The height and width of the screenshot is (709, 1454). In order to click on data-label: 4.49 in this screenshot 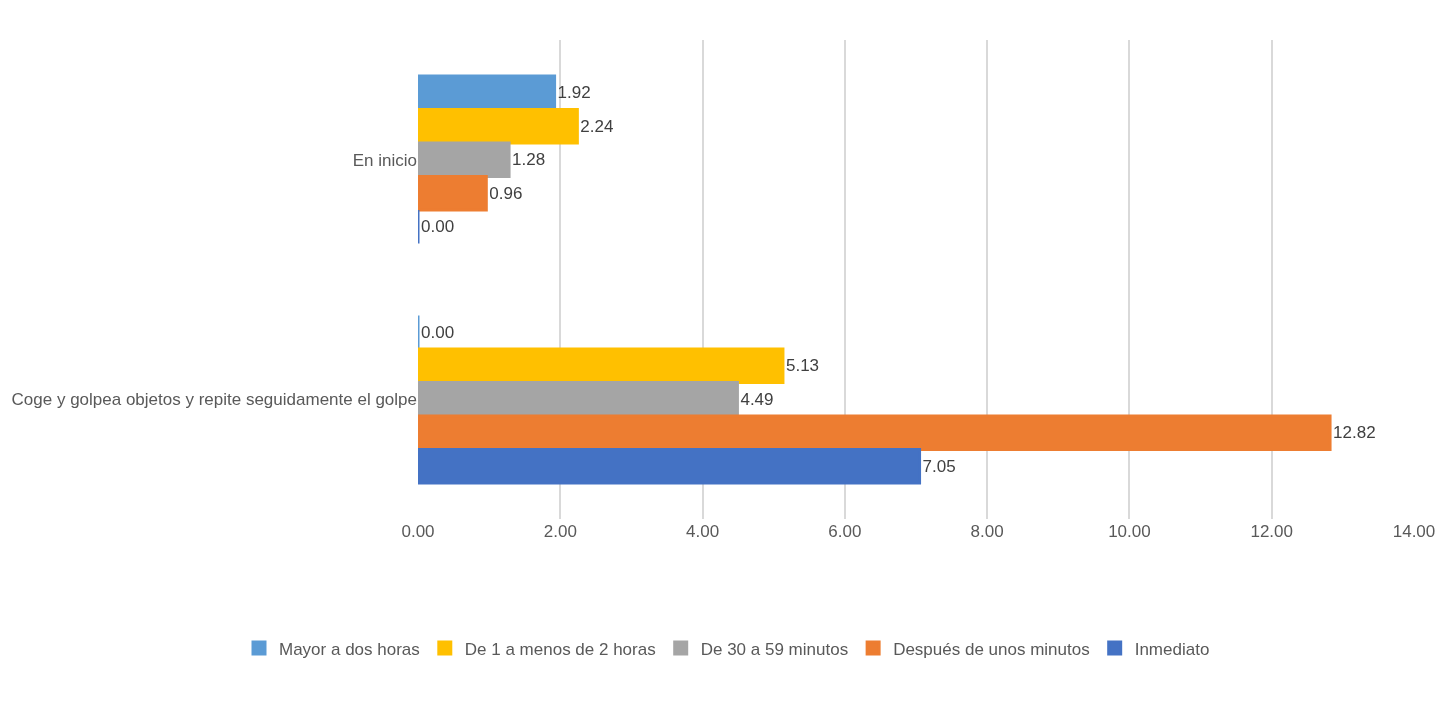, I will do `click(757, 399)`.